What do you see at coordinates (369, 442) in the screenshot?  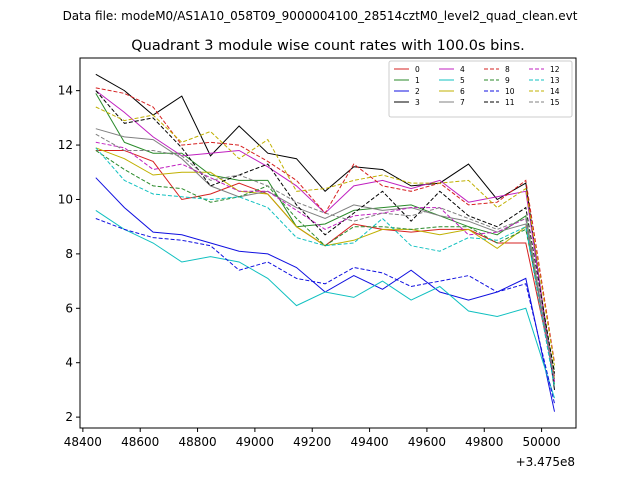 I see `x-tick-label: 49400` at bounding box center [369, 442].